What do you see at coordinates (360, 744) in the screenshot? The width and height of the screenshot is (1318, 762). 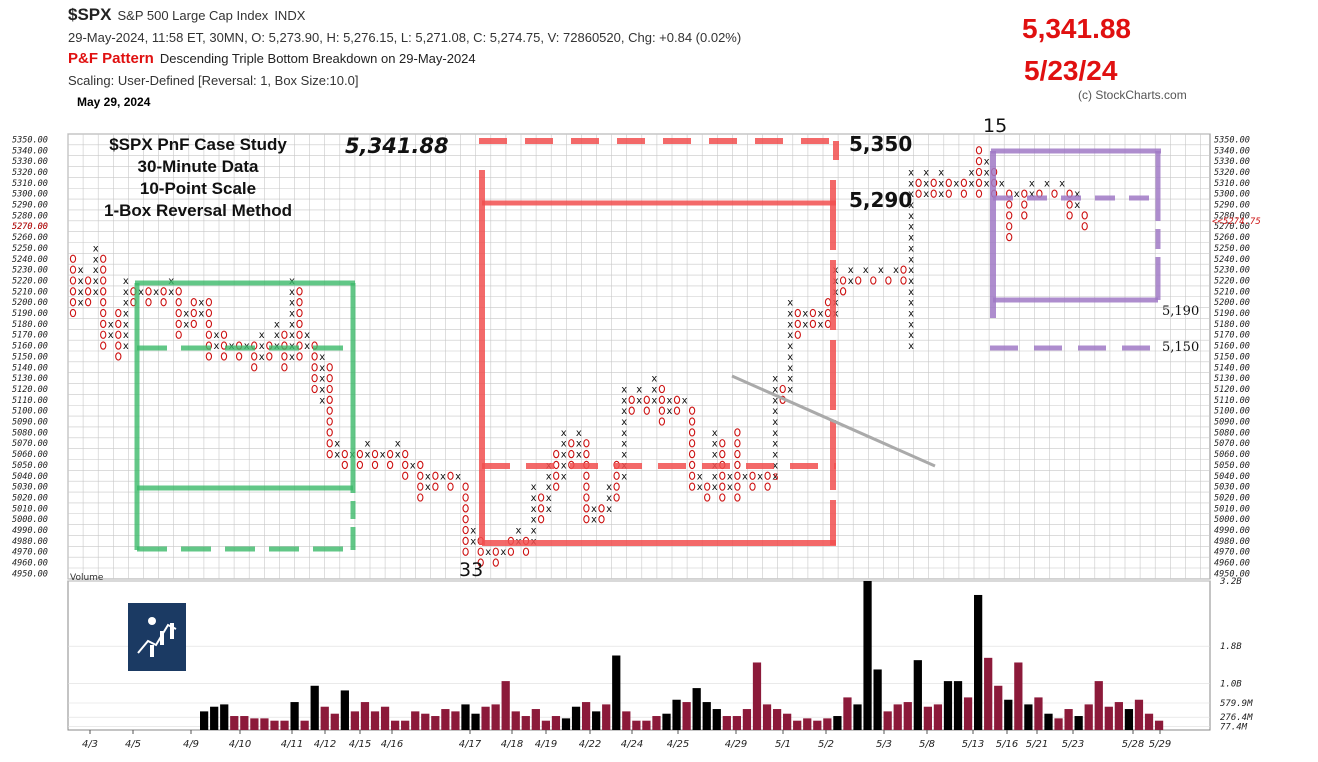 I see `x-tick-label: 4/15` at bounding box center [360, 744].